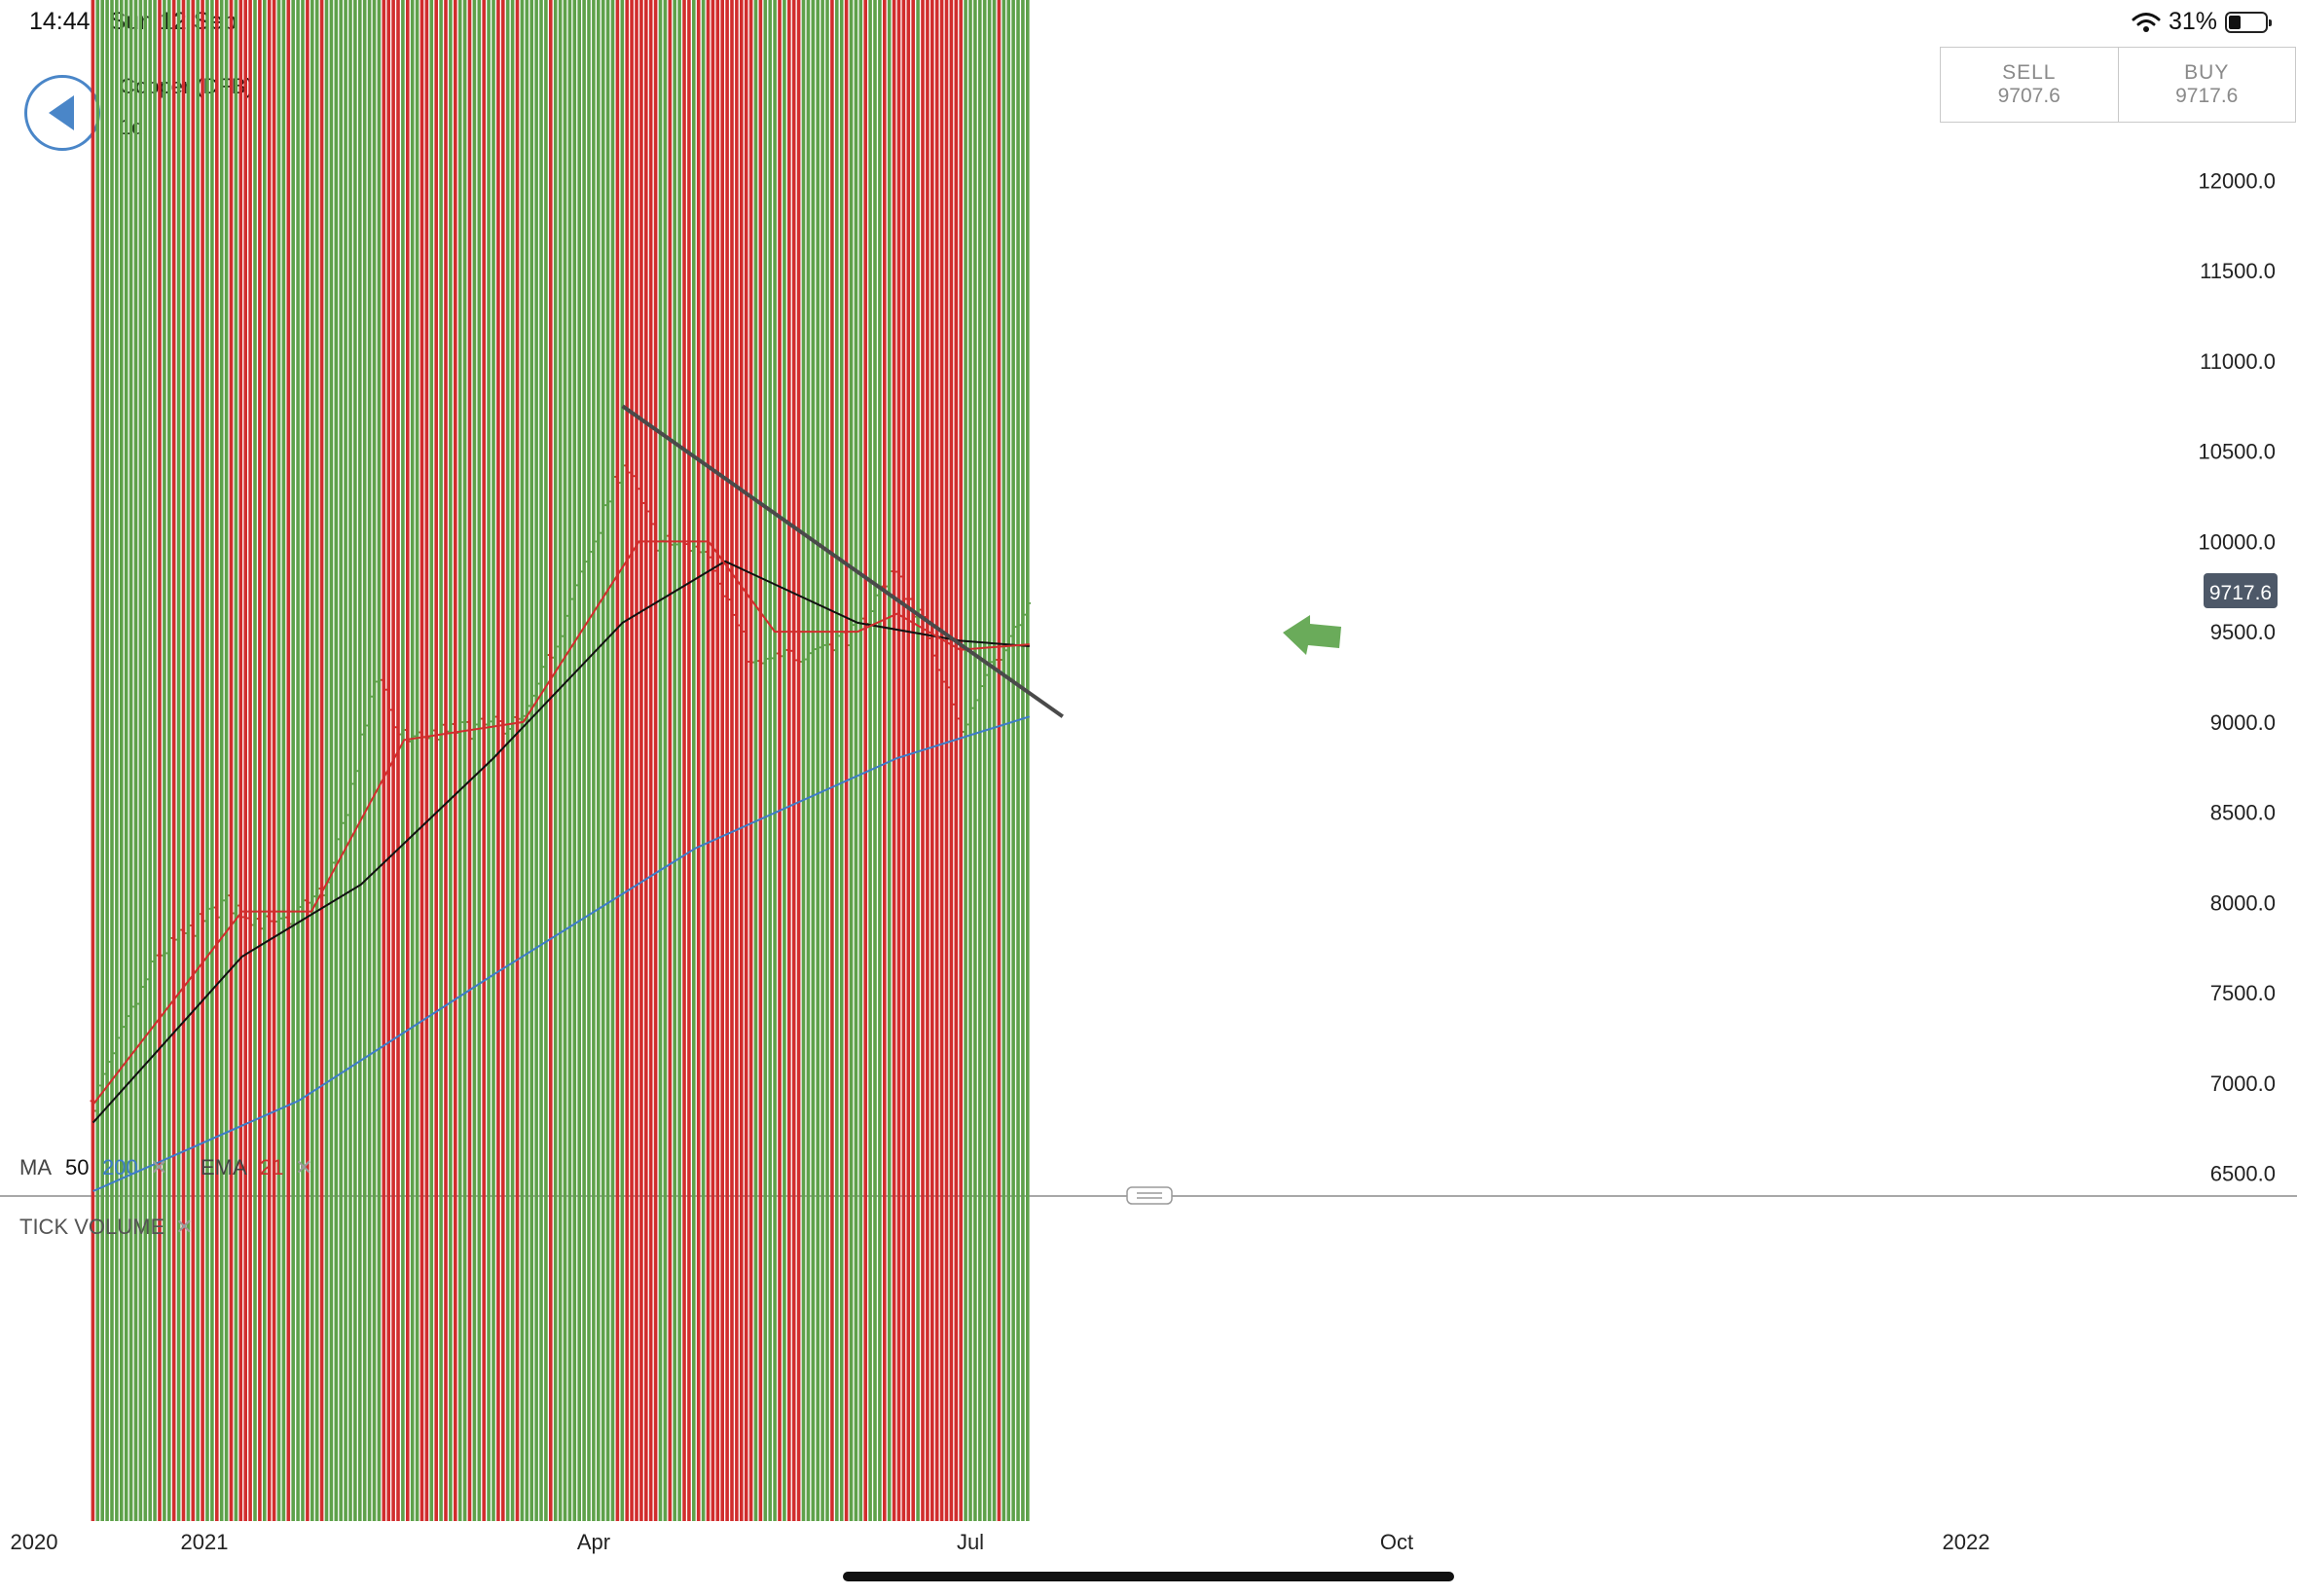  What do you see at coordinates (2243, 993) in the screenshot?
I see `price-axis-tick-label: 7500.0` at bounding box center [2243, 993].